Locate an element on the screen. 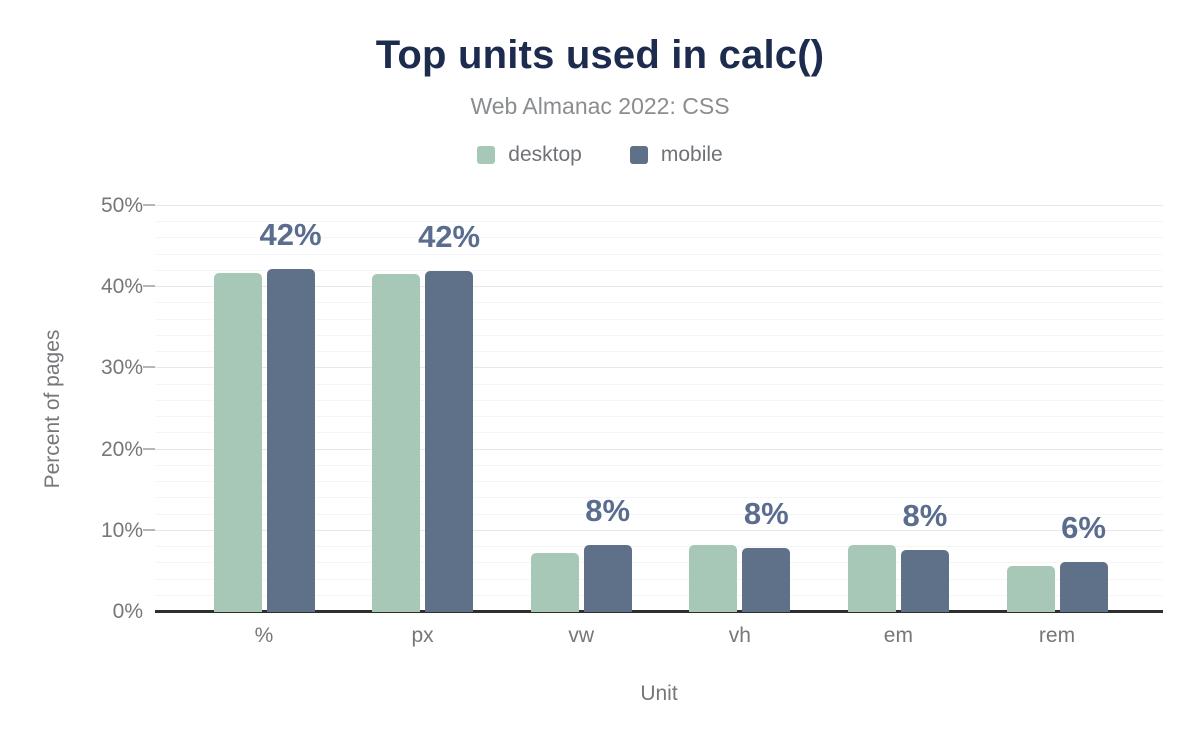  legend-swatch-mobile is located at coordinates (638, 155).